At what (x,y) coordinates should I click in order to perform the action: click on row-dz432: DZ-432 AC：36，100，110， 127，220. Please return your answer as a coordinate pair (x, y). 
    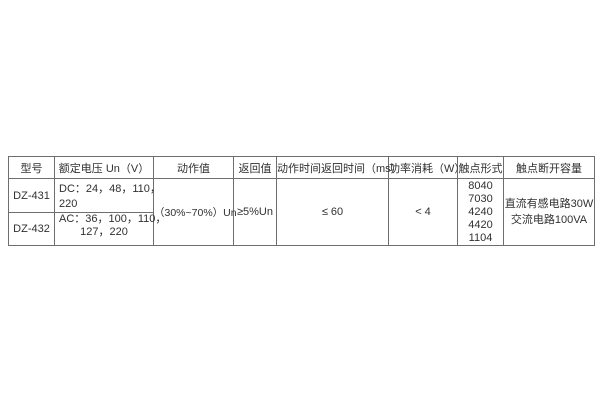
    Looking at the image, I should click on (301, 229).